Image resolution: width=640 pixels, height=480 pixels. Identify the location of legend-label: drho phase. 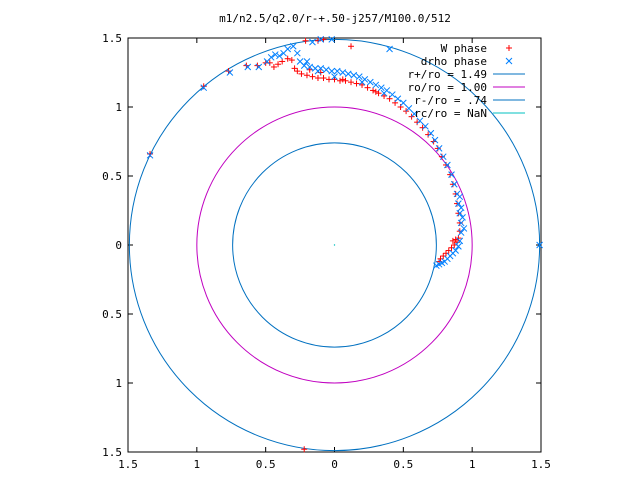
(454, 61).